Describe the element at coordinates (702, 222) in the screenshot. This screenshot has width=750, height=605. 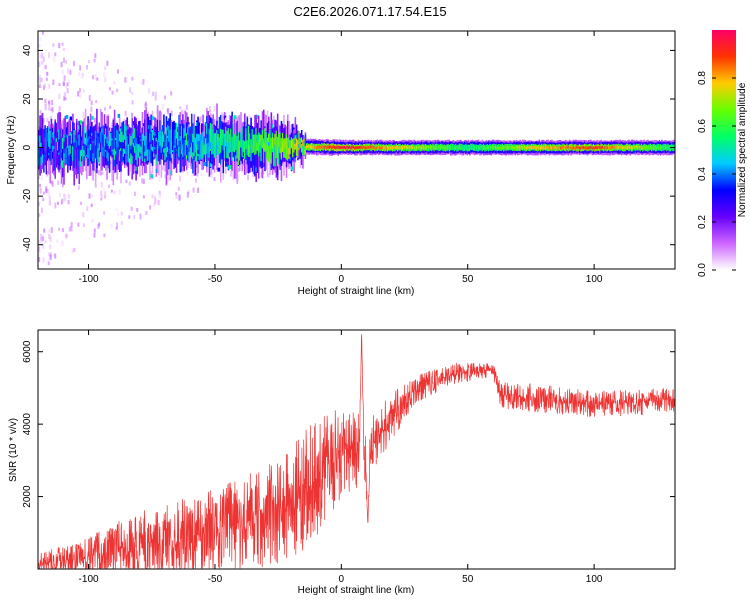
I see `colorbar-tick-label: 0.2` at that location.